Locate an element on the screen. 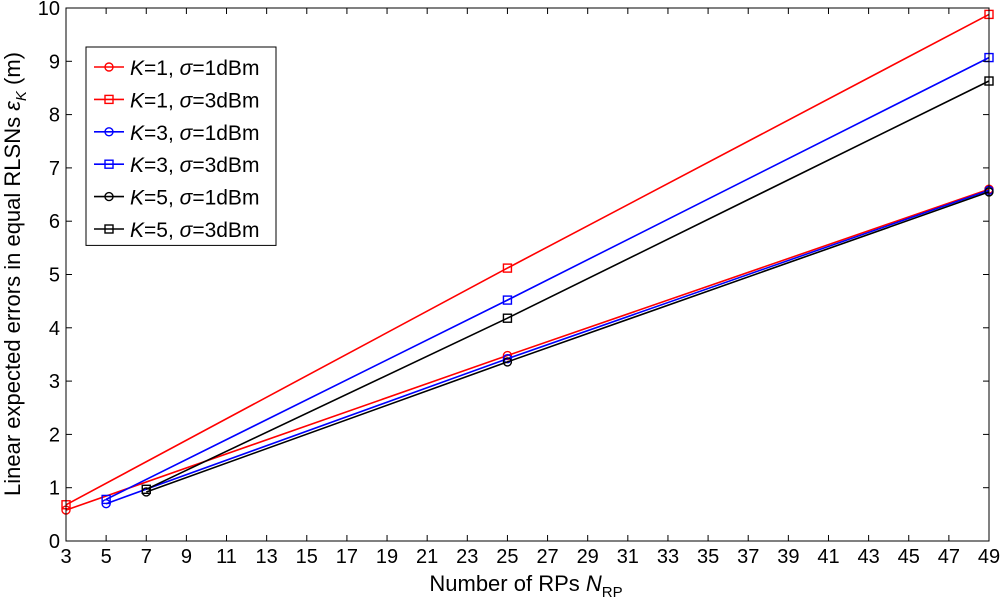  x-tick-label: 13 is located at coordinates (267, 557).